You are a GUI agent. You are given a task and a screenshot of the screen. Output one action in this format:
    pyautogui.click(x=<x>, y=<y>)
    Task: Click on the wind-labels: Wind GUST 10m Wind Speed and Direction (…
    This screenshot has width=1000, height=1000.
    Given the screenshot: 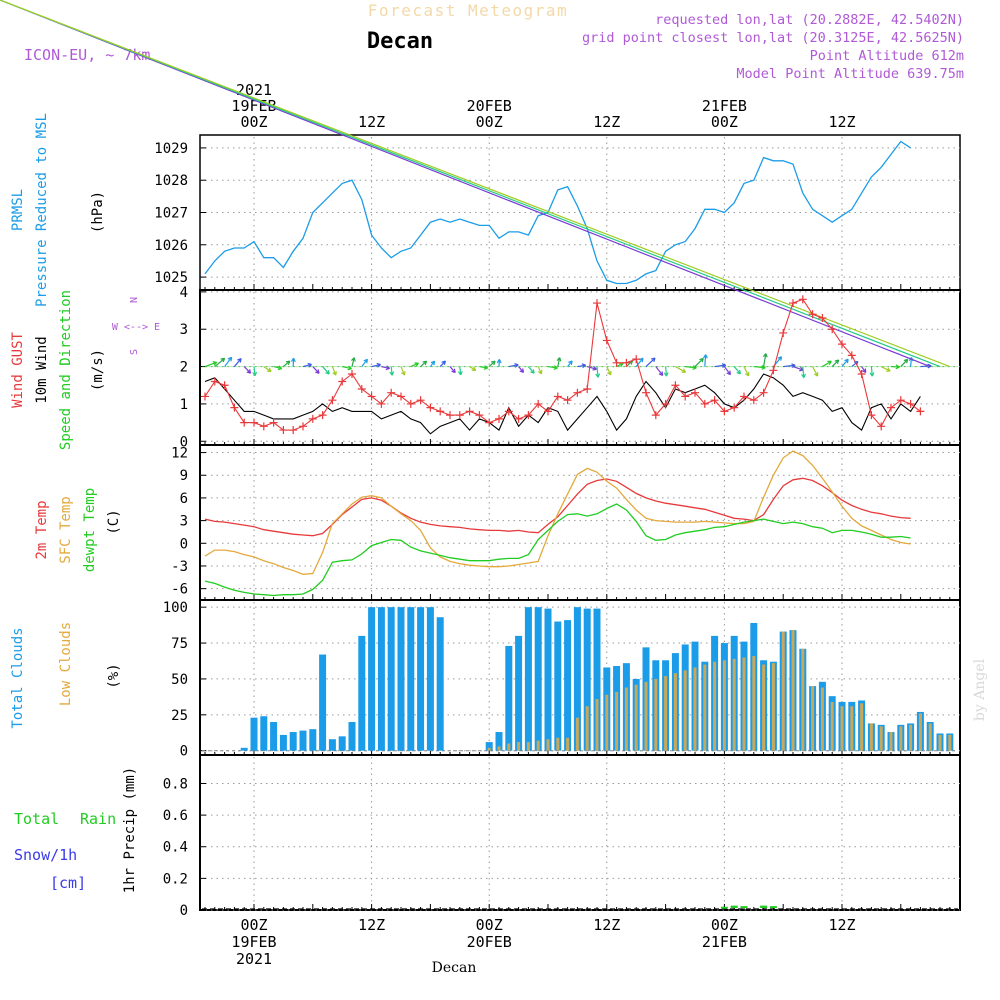 What is the action you would take?
    pyautogui.click(x=85, y=370)
    